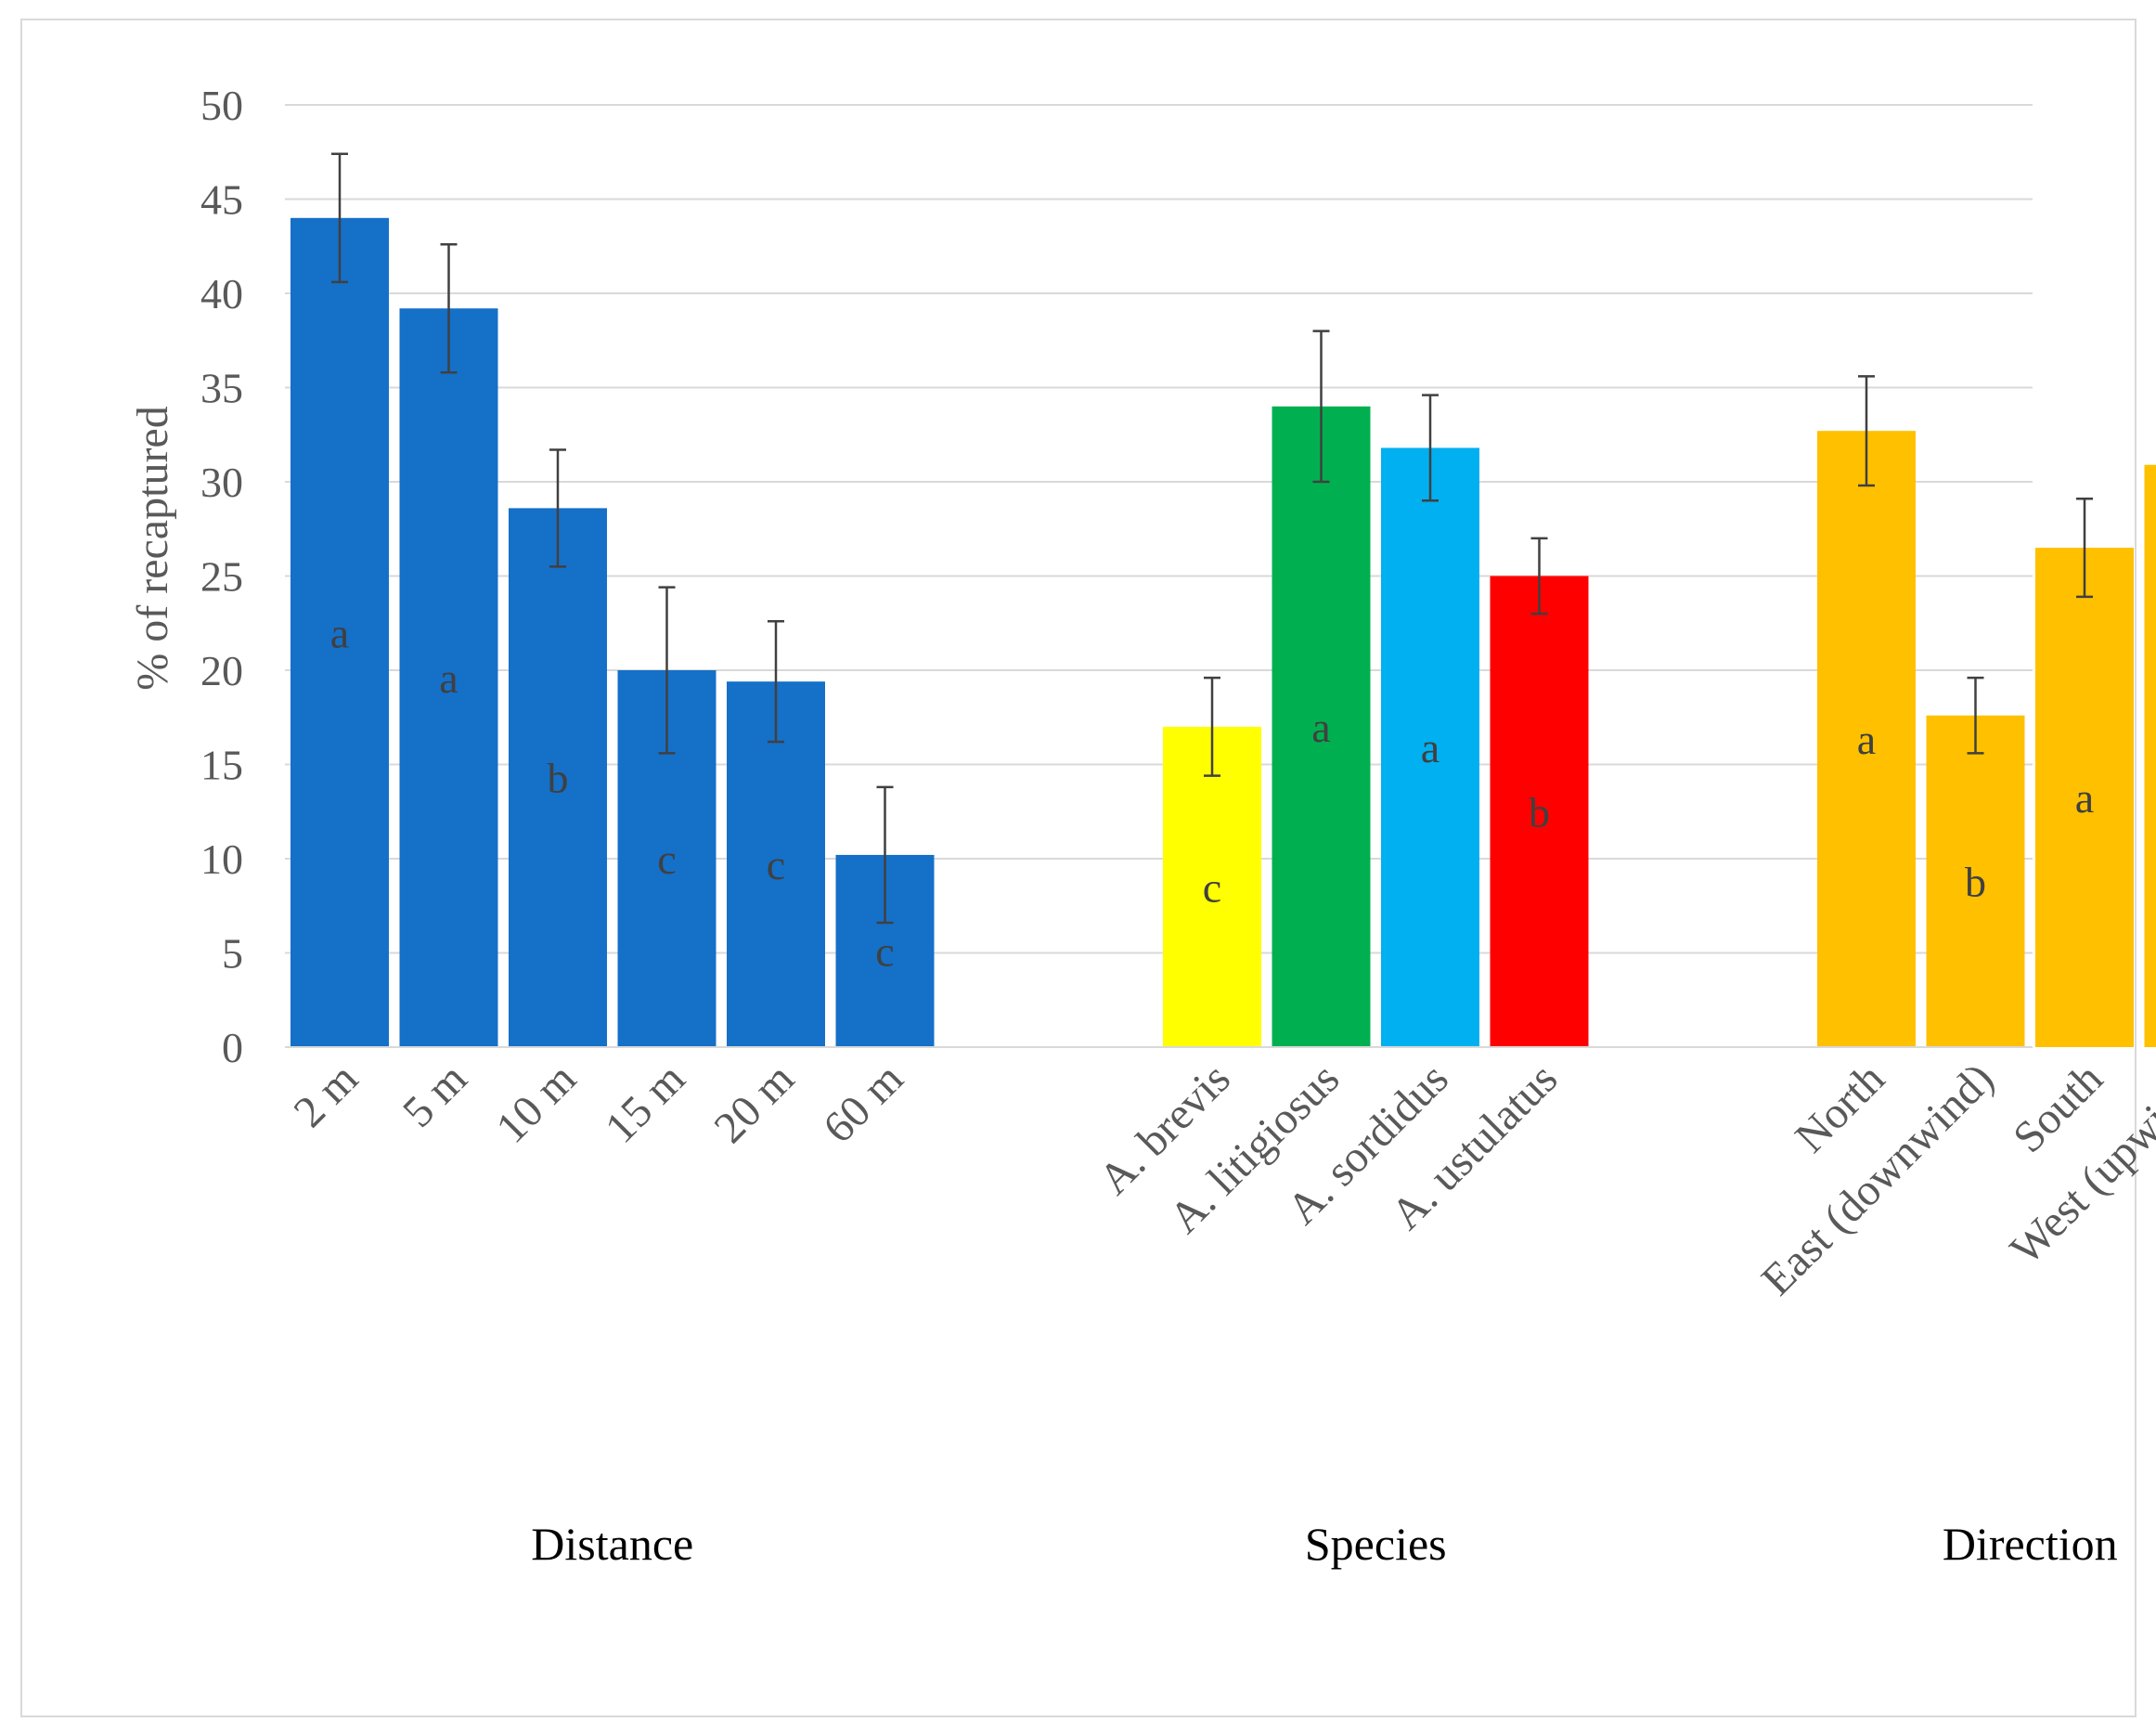  What do you see at coordinates (221, 105) in the screenshot?
I see `y-tick-label: 50` at bounding box center [221, 105].